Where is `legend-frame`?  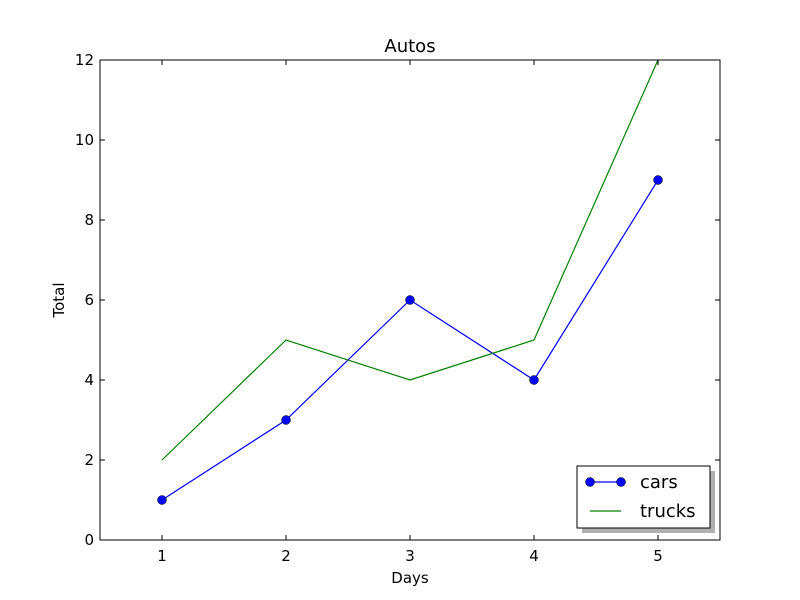
legend-frame is located at coordinates (643, 497).